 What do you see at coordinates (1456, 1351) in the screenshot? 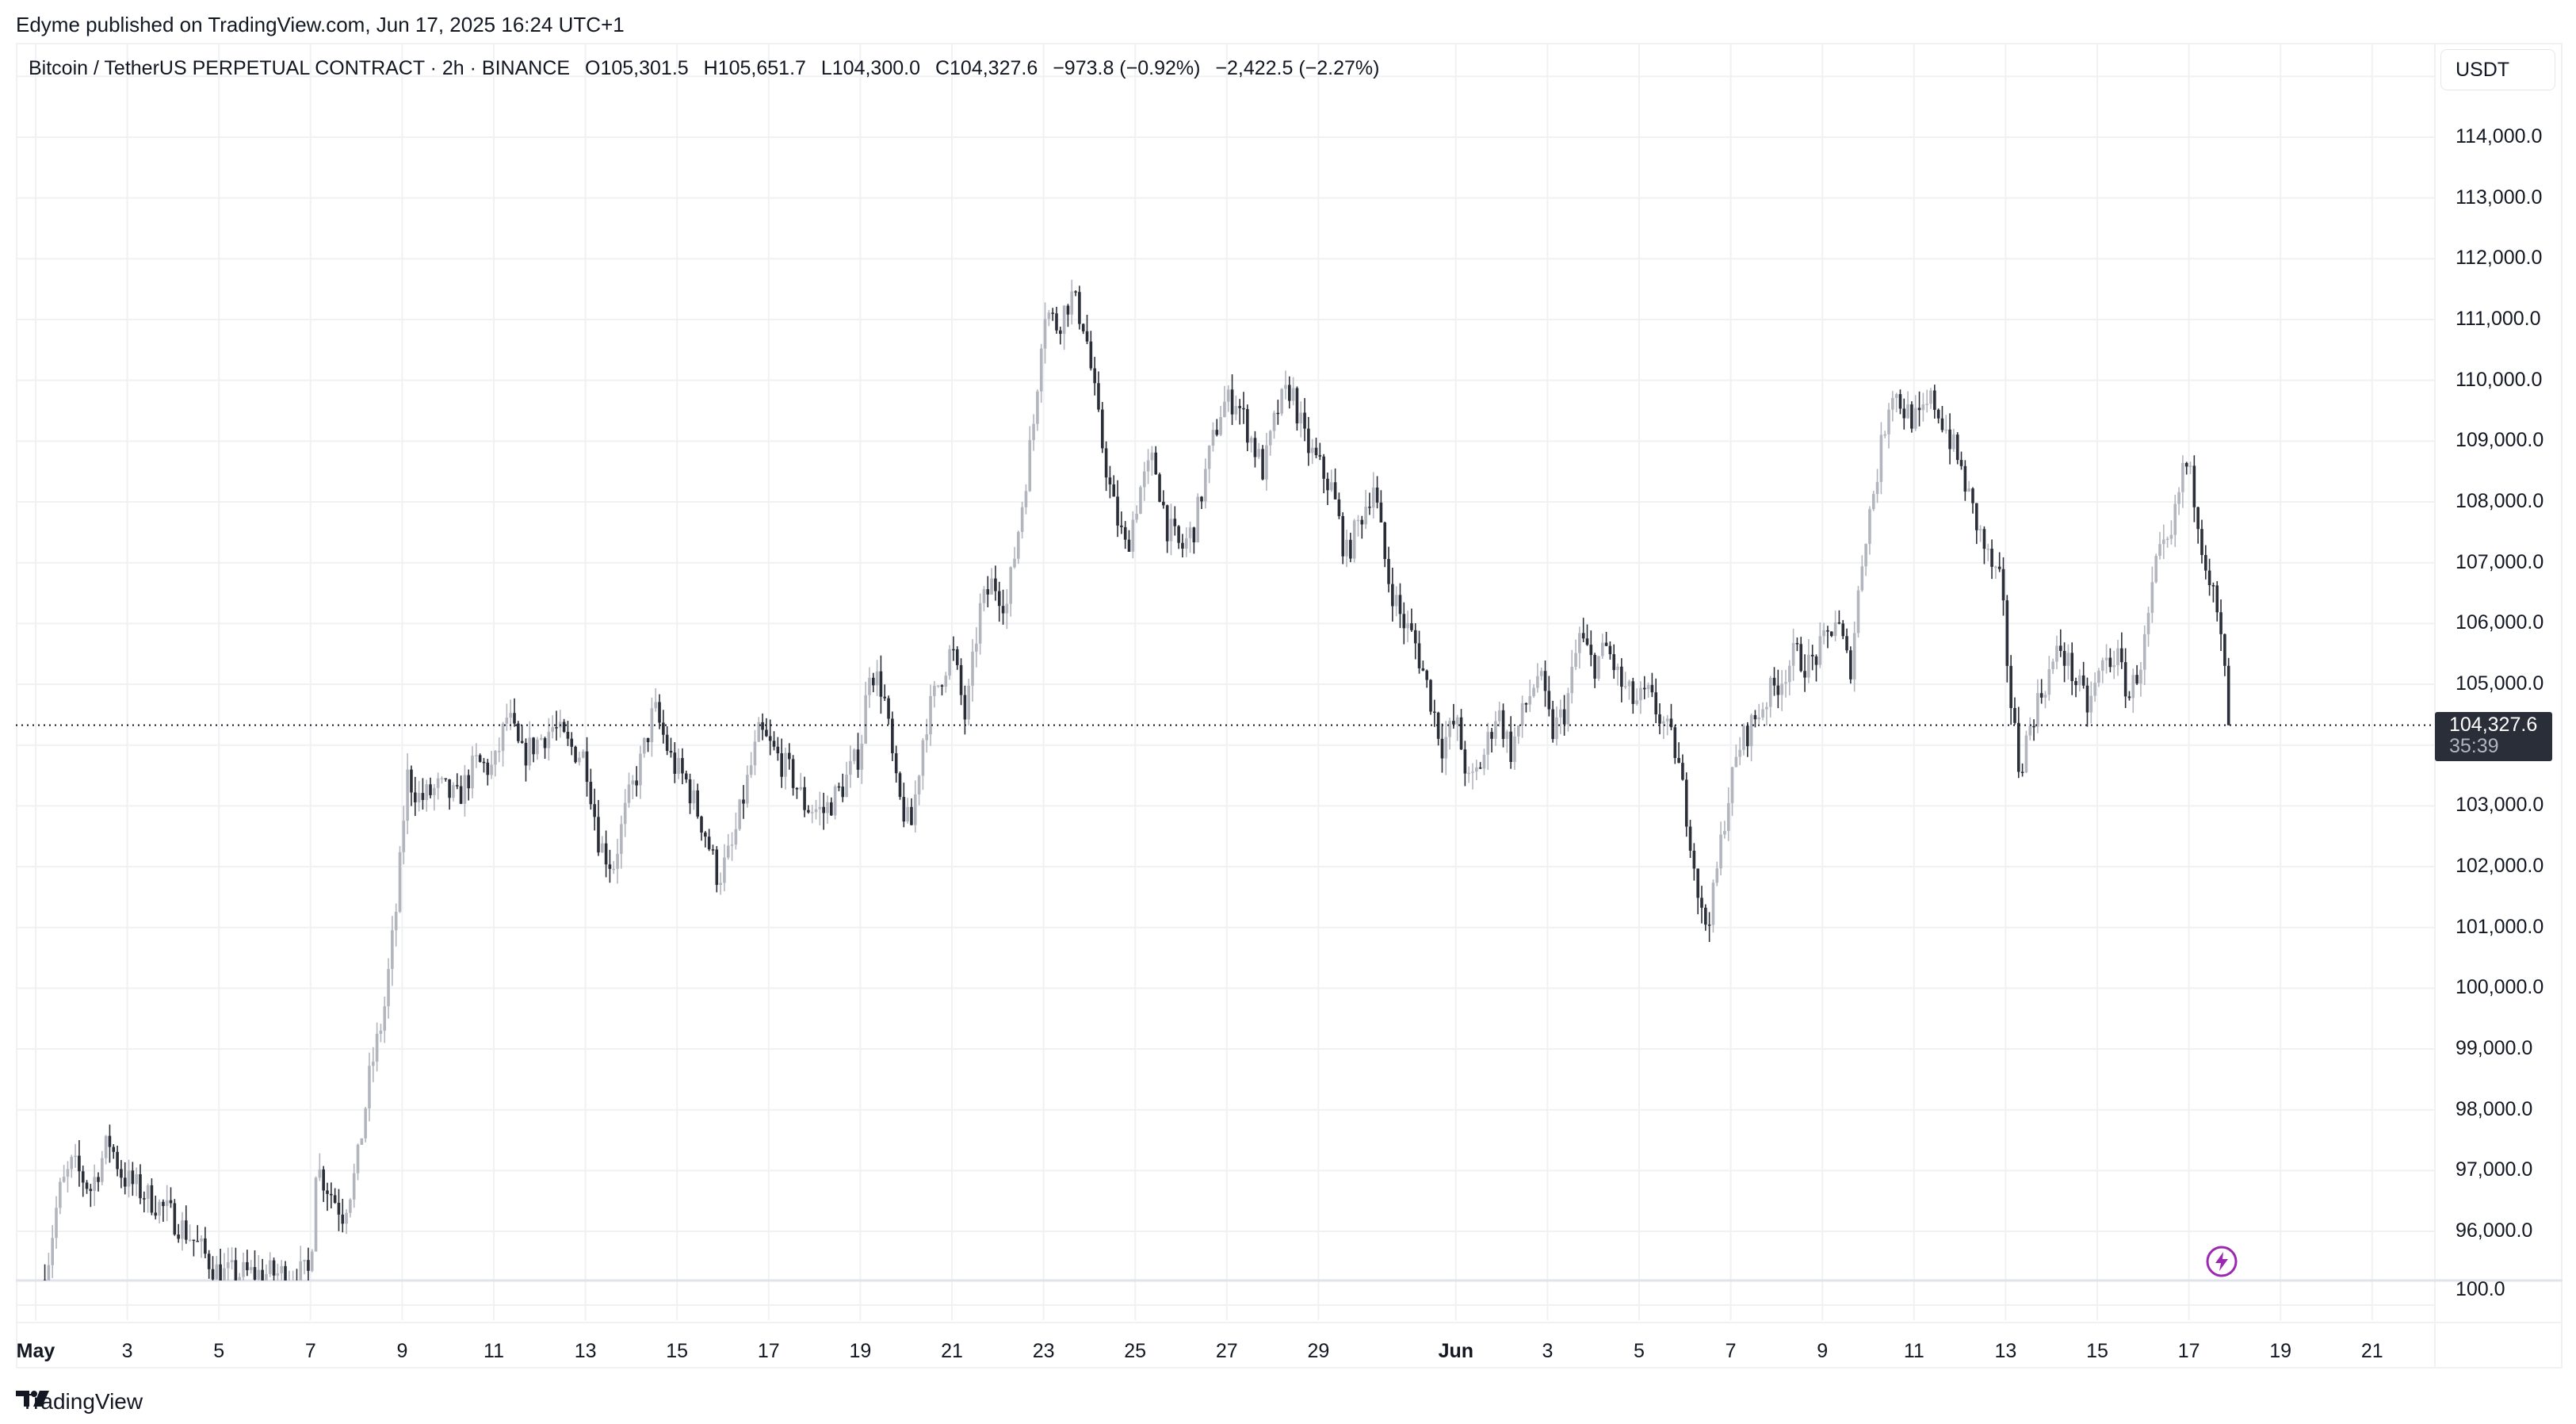
I see `time-axis-label: Jun` at bounding box center [1456, 1351].